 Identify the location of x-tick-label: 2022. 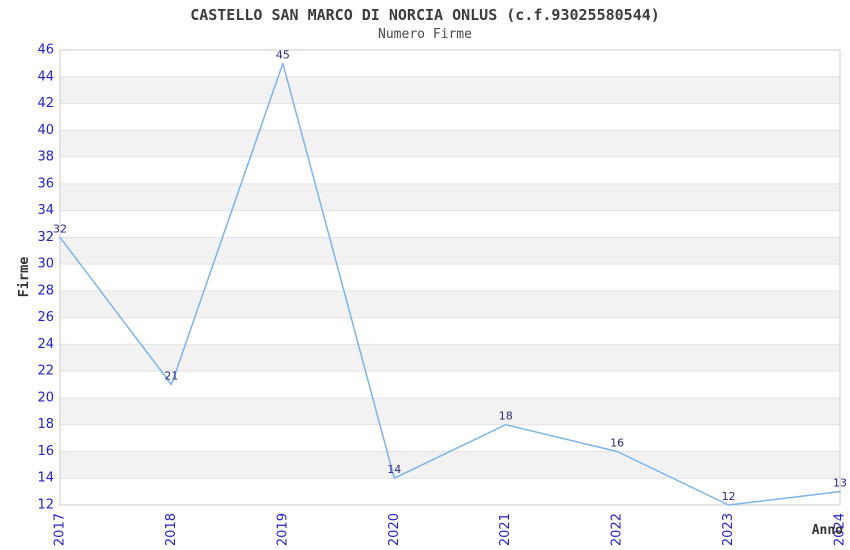
(617, 529).